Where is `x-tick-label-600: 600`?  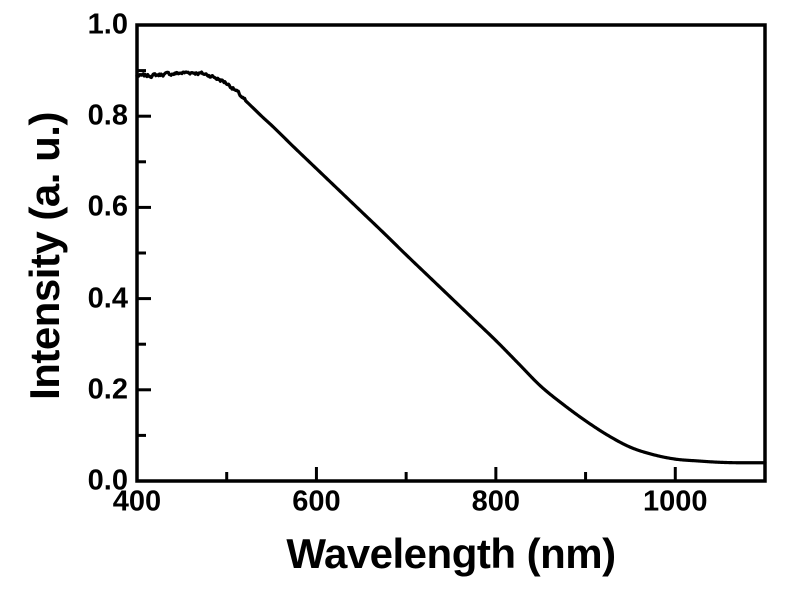 x-tick-label-600: 600 is located at coordinates (316, 501).